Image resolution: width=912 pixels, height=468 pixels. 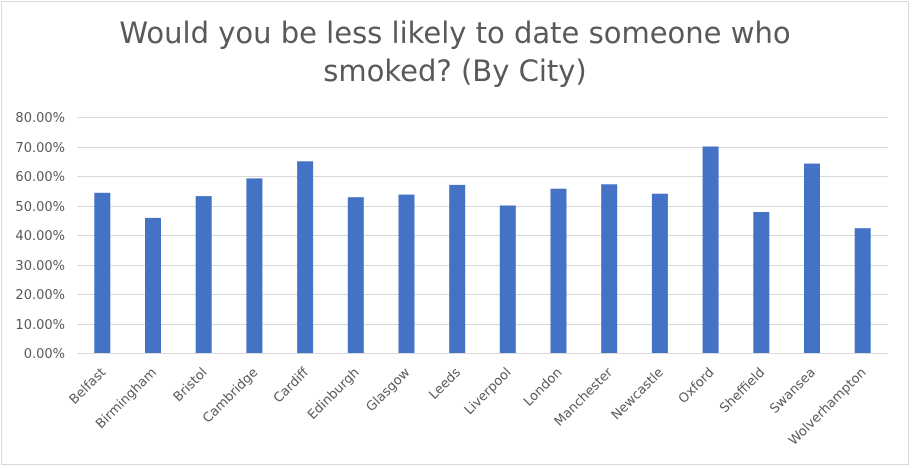 I want to click on y-tick-label: 30.00%, so click(x=40, y=266).